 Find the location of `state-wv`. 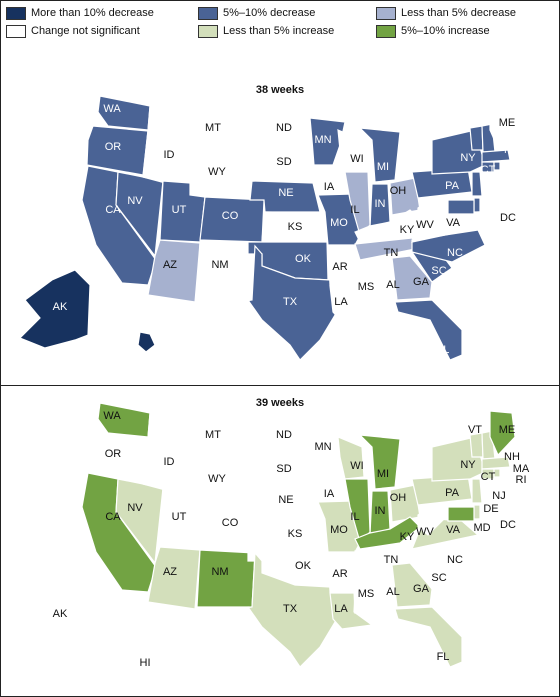

state-wv is located at coordinates (431, 521).